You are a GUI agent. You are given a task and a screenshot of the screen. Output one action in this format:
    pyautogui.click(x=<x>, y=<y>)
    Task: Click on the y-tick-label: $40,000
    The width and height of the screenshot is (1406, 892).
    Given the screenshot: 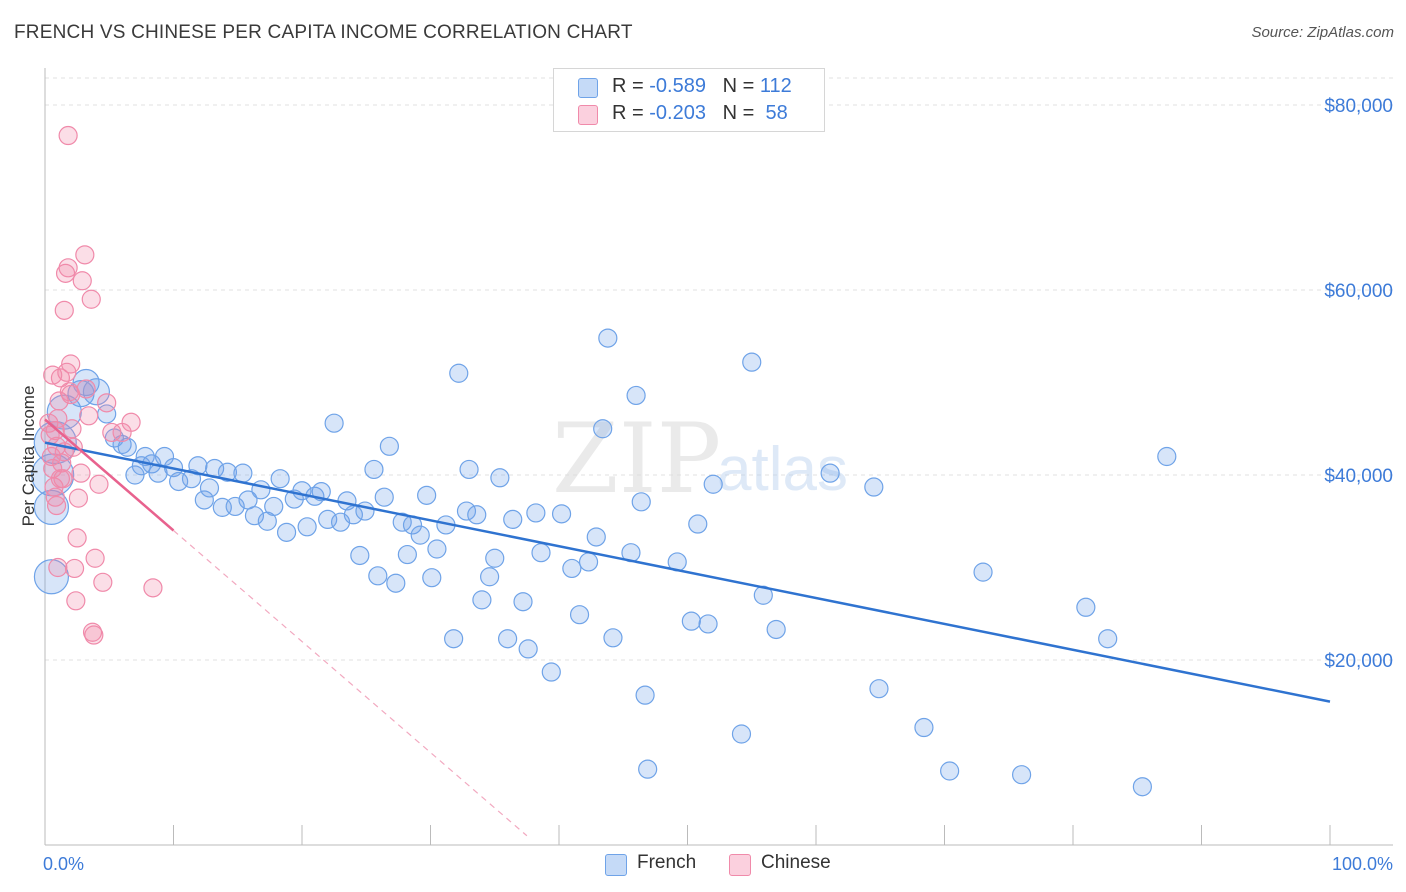 What is the action you would take?
    pyautogui.click(x=1358, y=476)
    